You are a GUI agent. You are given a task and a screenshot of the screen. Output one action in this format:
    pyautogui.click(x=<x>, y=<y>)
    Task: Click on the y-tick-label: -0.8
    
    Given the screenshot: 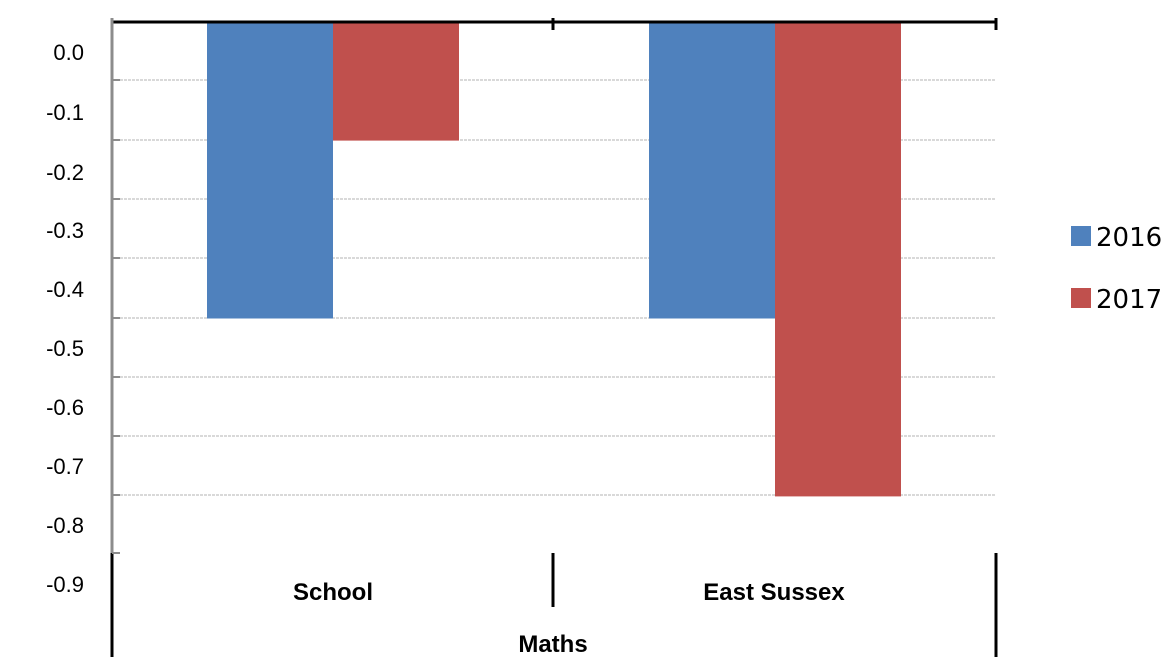 What is the action you would take?
    pyautogui.click(x=65, y=525)
    